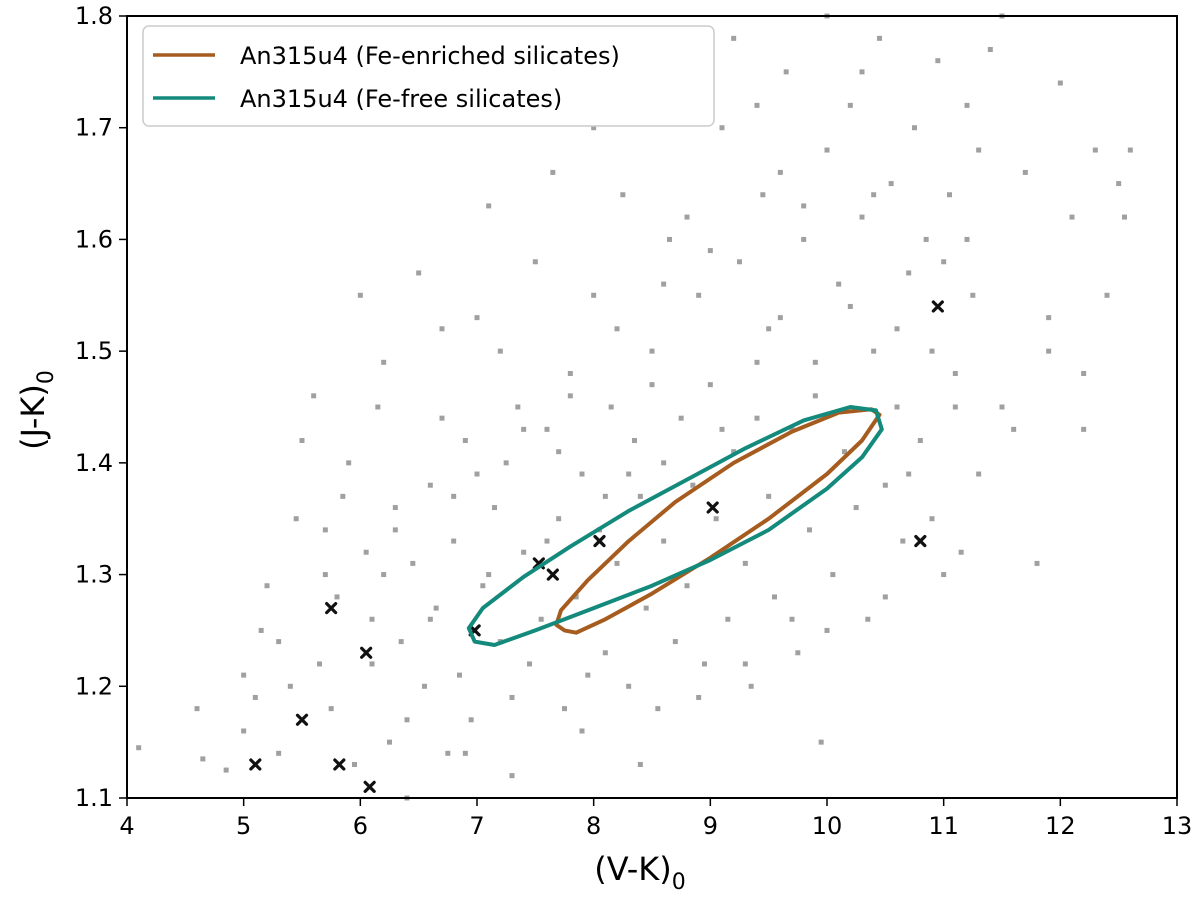  What do you see at coordinates (827, 826) in the screenshot?
I see `x-tick-label: 10` at bounding box center [827, 826].